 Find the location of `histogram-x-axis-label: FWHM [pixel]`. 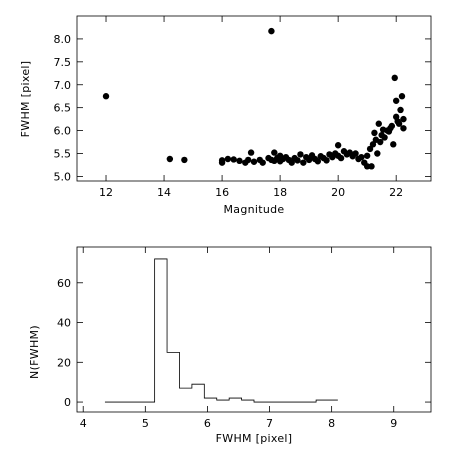

histogram-x-axis-label: FWHM [pixel] is located at coordinates (254, 438).